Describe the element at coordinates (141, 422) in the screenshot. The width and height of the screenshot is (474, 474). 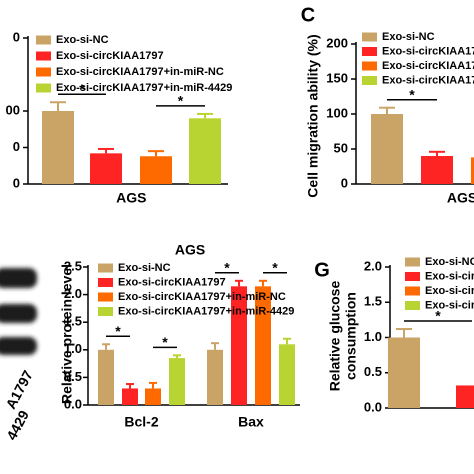
I see `x-tick-label: Bcl-2` at that location.